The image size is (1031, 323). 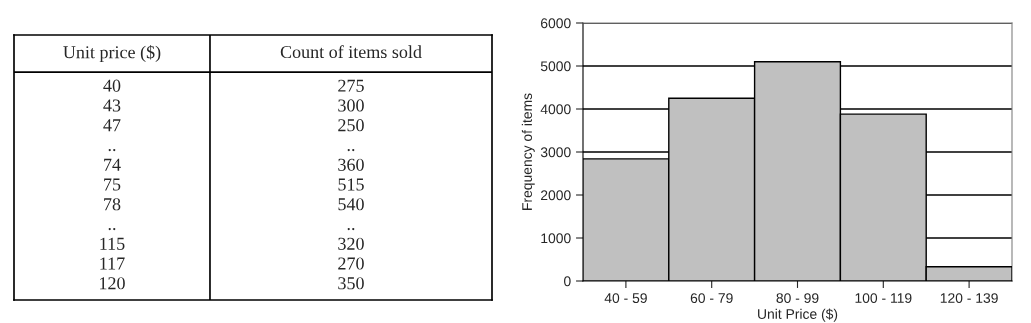 I want to click on text: 320, so click(x=351, y=243).